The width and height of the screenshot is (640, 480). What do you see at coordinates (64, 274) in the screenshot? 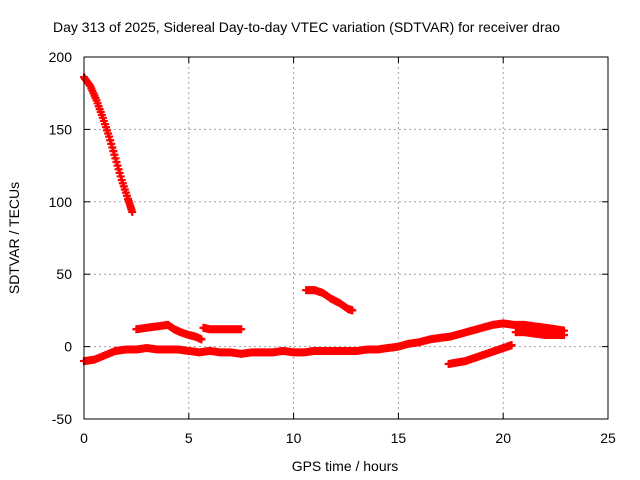
I see `y-tick-label: 50` at bounding box center [64, 274].